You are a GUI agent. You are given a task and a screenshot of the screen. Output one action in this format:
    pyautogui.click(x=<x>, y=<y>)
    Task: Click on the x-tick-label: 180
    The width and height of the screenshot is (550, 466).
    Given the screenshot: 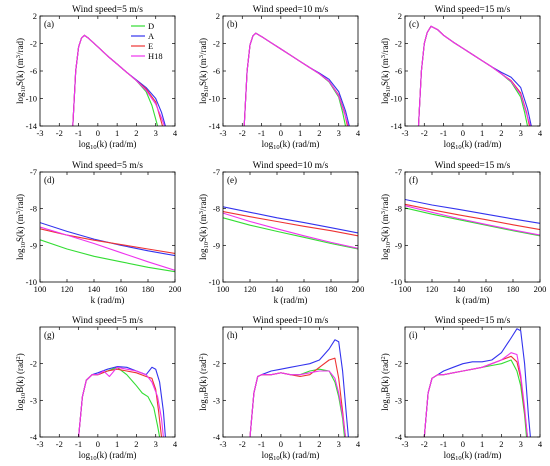 What is the action you would take?
    pyautogui.click(x=331, y=289)
    